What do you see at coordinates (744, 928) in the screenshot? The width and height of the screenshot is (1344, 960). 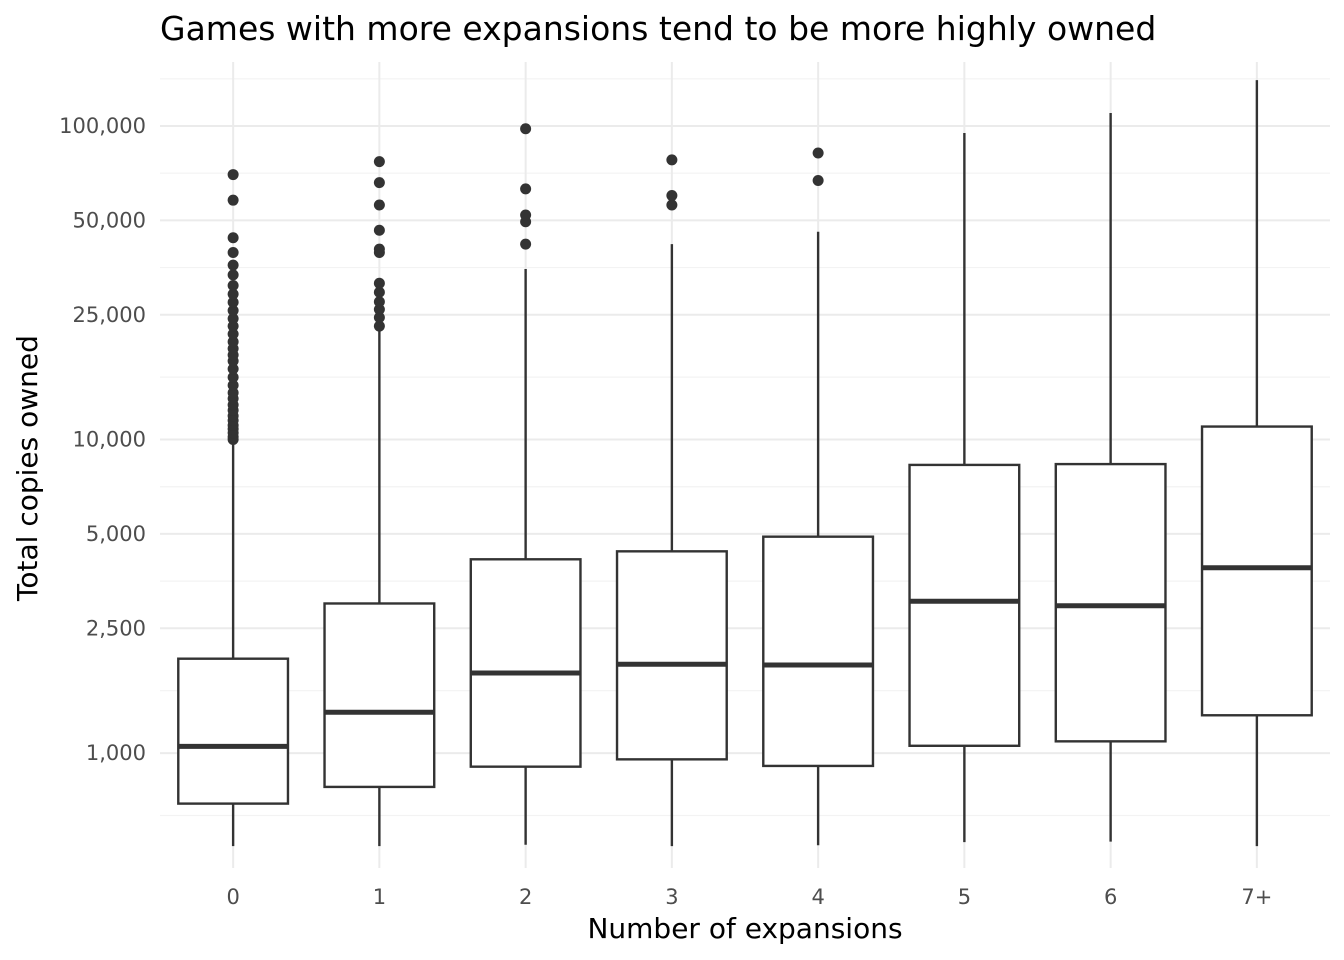 I see `x-axis-title: Number of expansions` at bounding box center [744, 928].